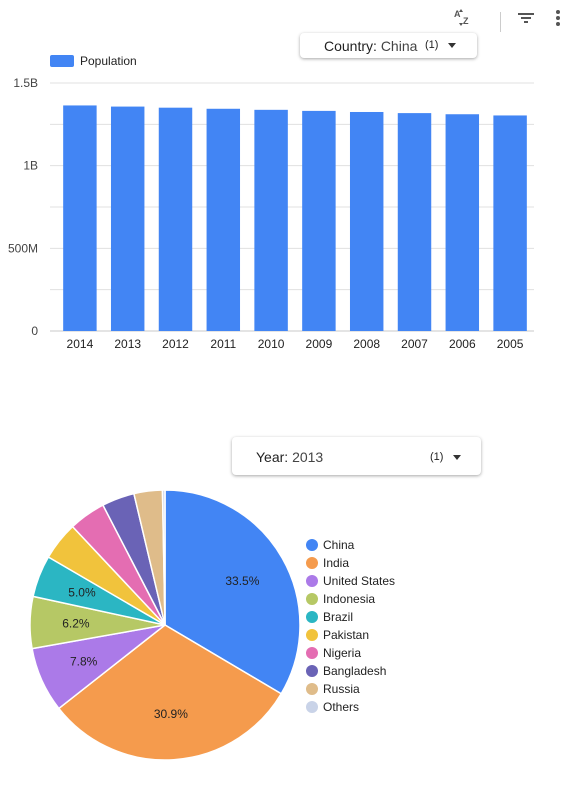 Image resolution: width=582 pixels, height=789 pixels. I want to click on legend-label: Brazil, so click(338, 617).